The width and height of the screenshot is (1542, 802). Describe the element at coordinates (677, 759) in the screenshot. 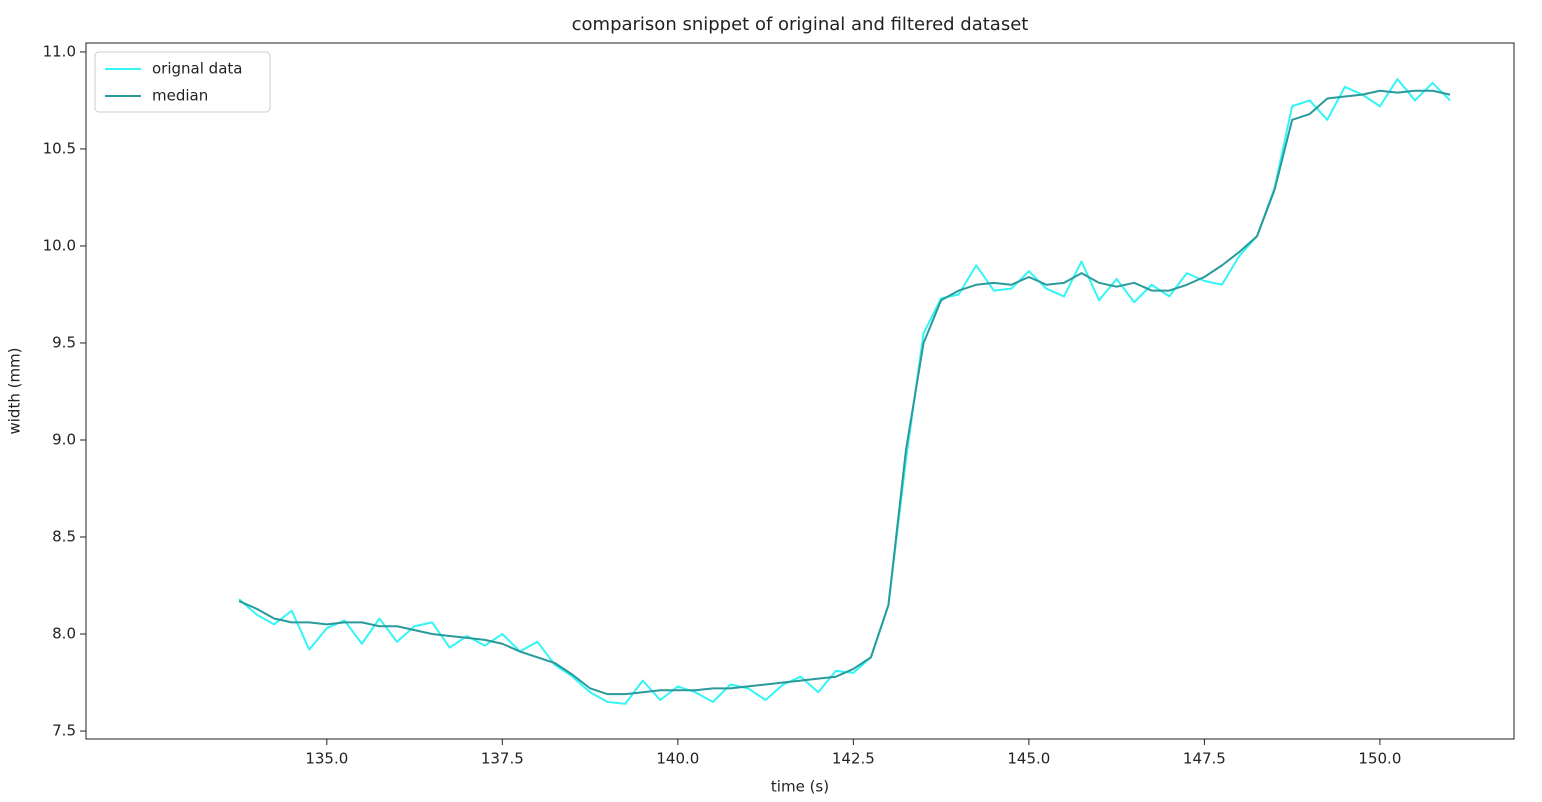

I see `x-tick-label: 140.0` at that location.